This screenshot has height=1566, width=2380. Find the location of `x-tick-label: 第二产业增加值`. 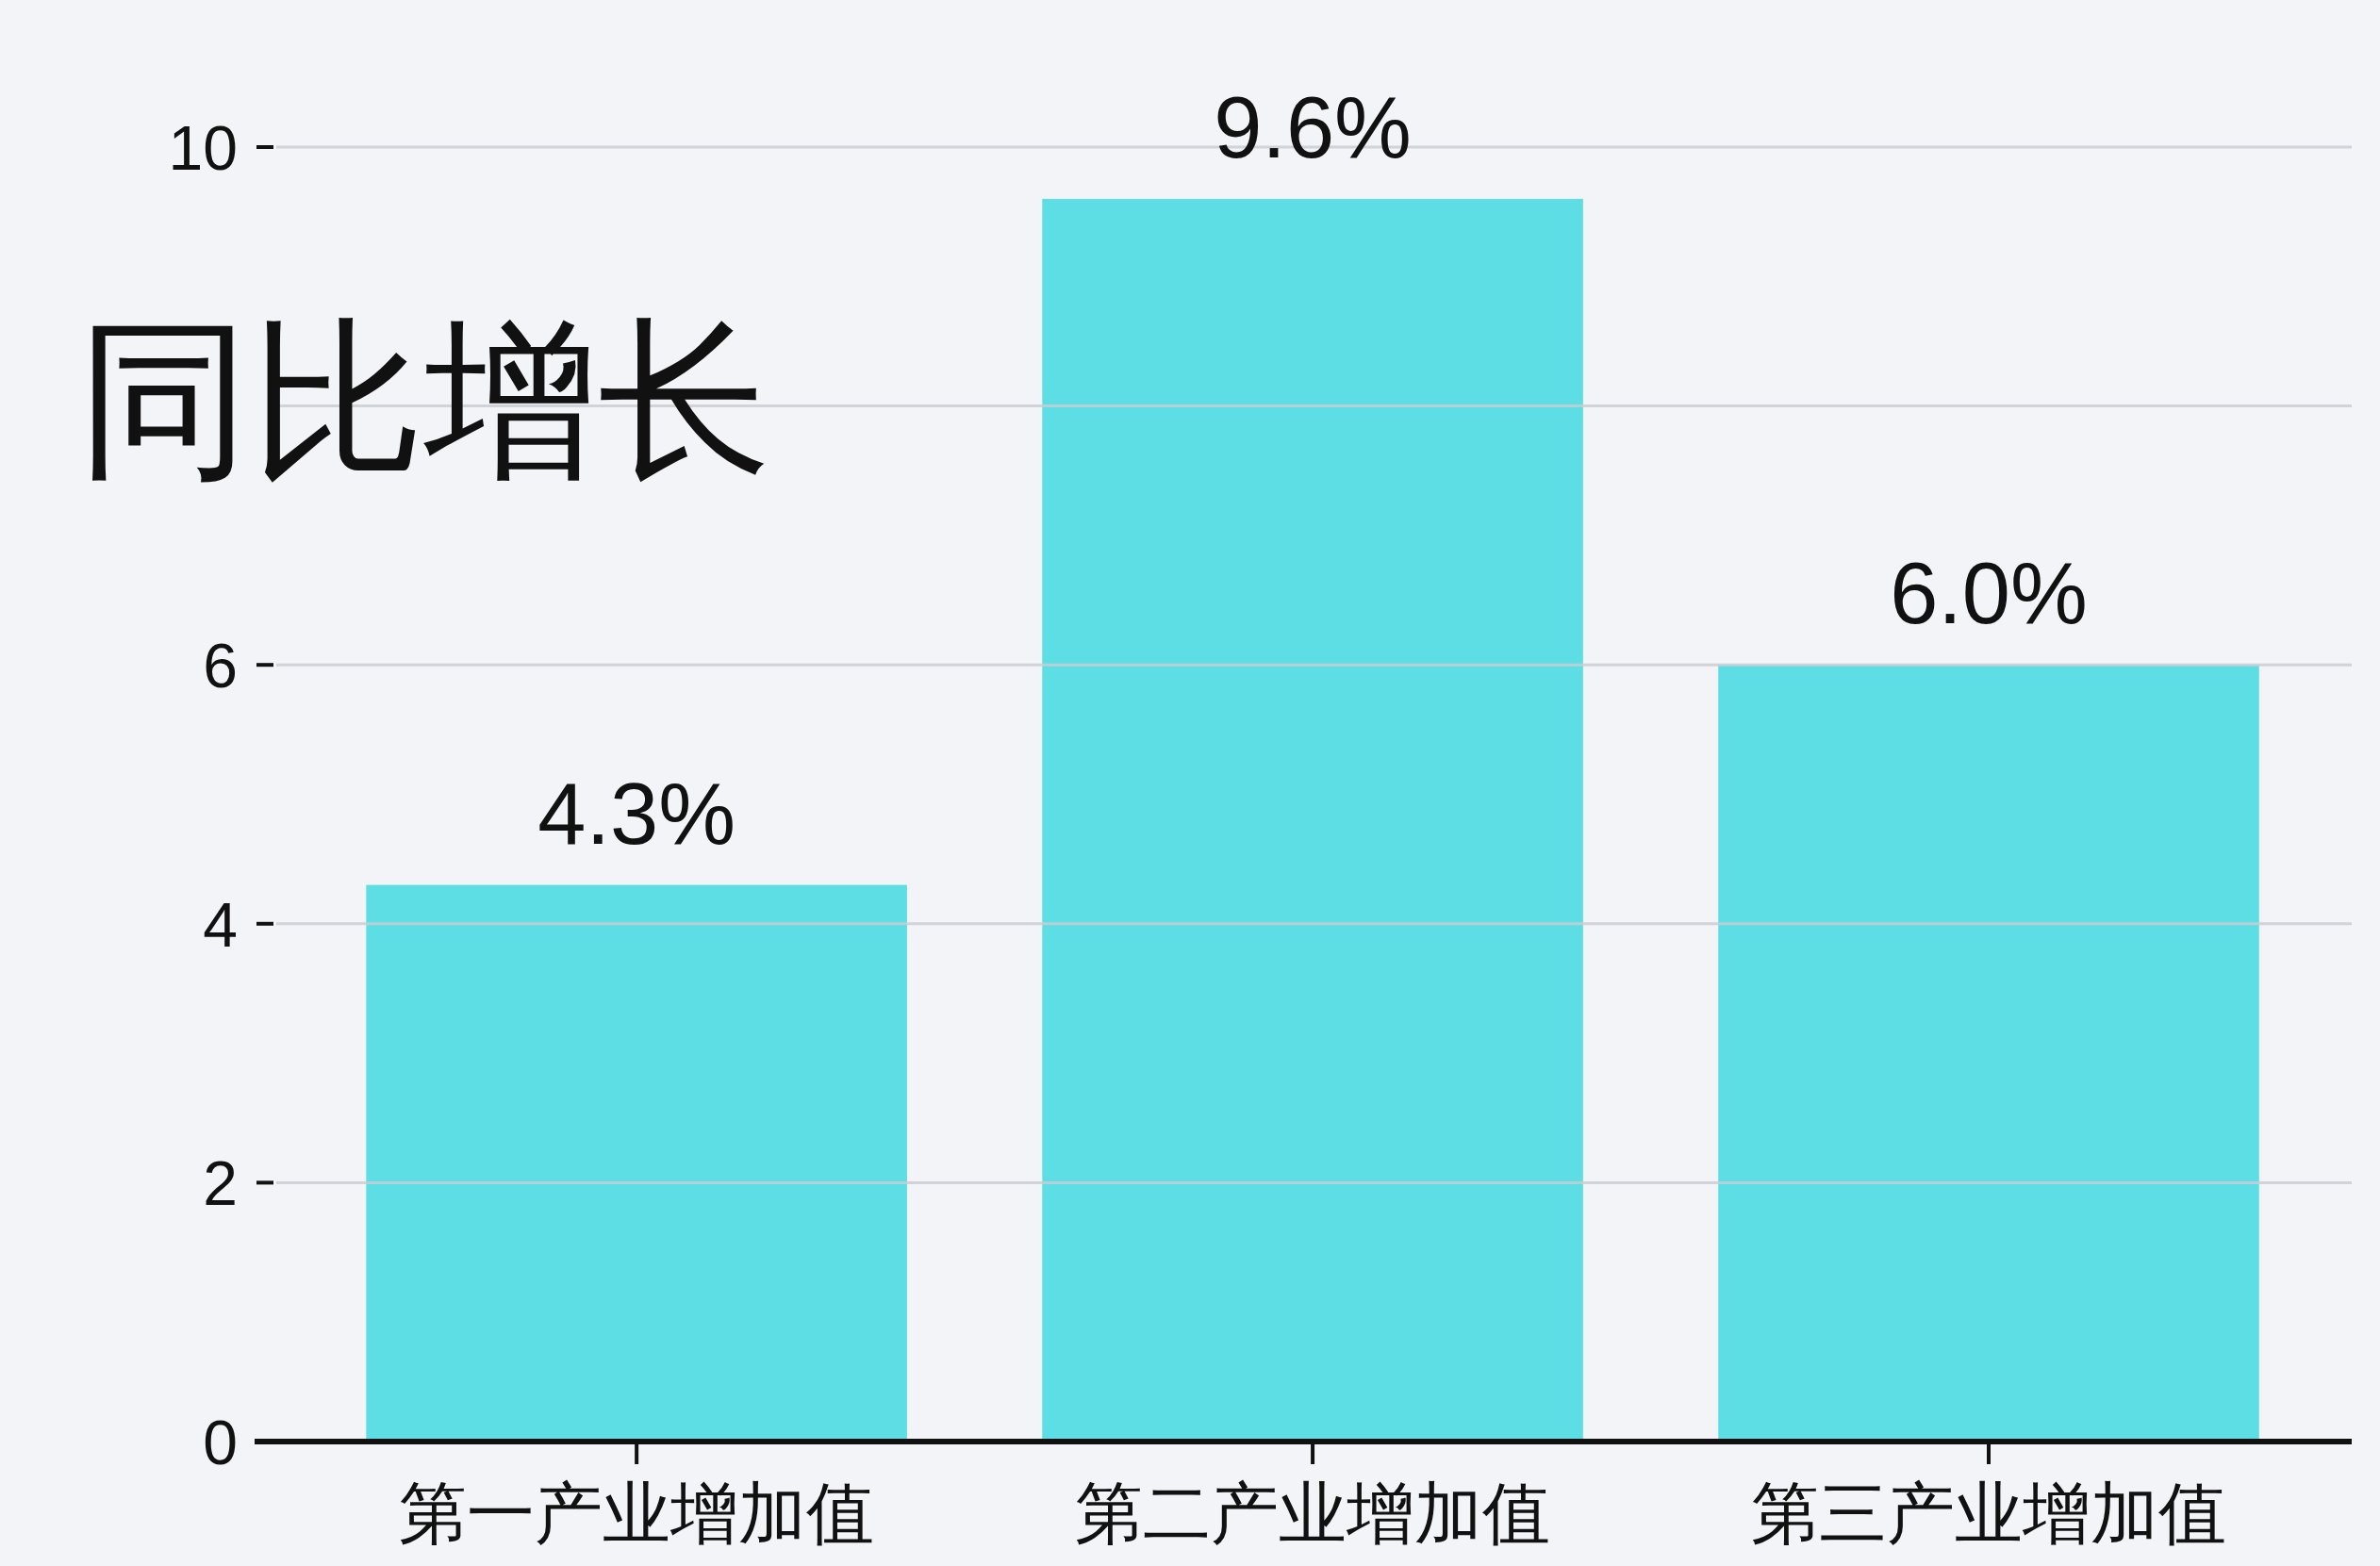

x-tick-label: 第二产业增加值 is located at coordinates (1313, 1513).